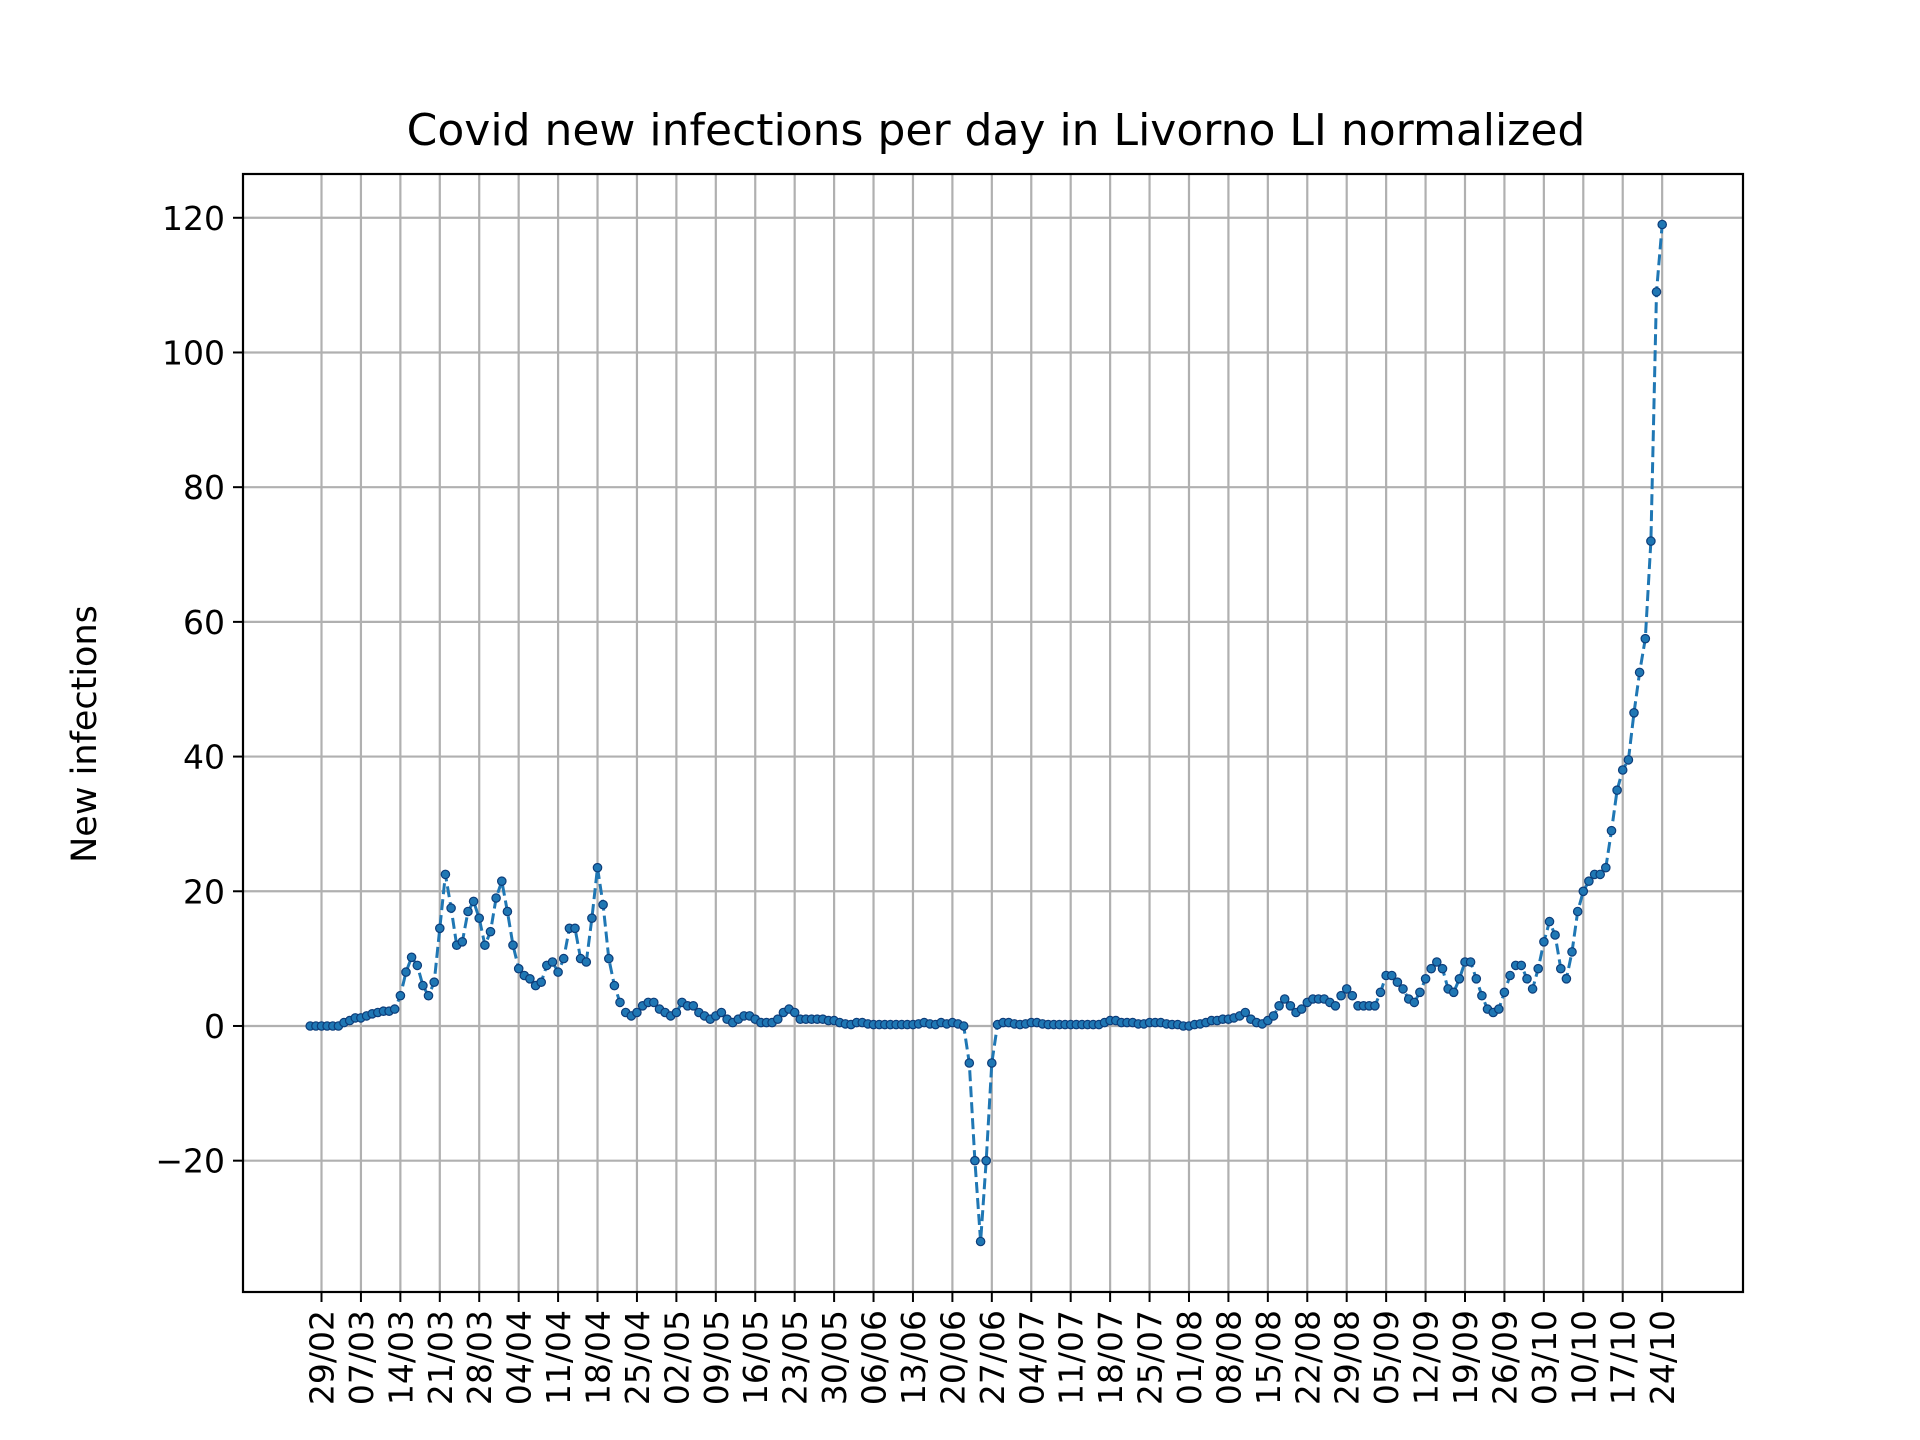  I want to click on x-tick-label: 02/05, so click(676, 1357).